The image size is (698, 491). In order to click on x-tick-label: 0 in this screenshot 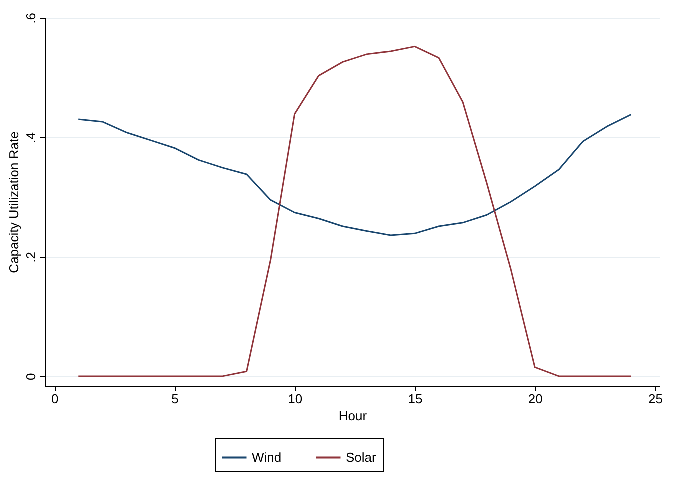, I will do `click(55, 399)`.